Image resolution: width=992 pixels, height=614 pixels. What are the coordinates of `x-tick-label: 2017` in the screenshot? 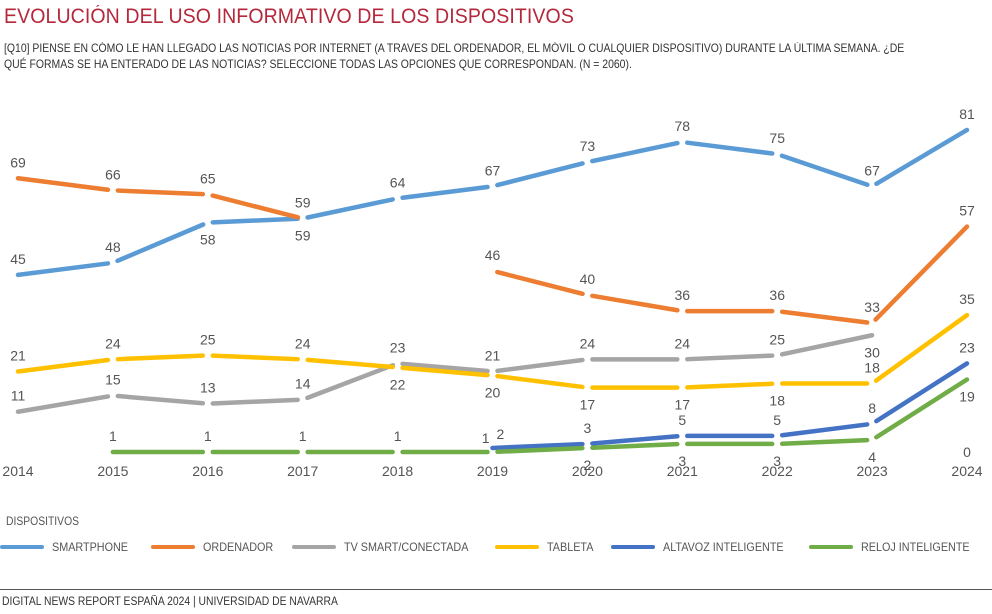 It's located at (302, 471).